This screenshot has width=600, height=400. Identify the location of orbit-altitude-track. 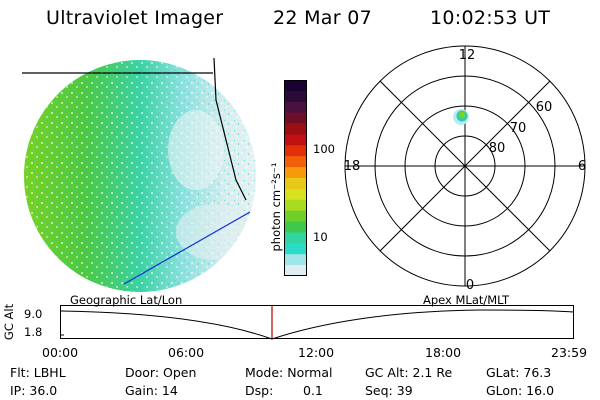
(317, 322).